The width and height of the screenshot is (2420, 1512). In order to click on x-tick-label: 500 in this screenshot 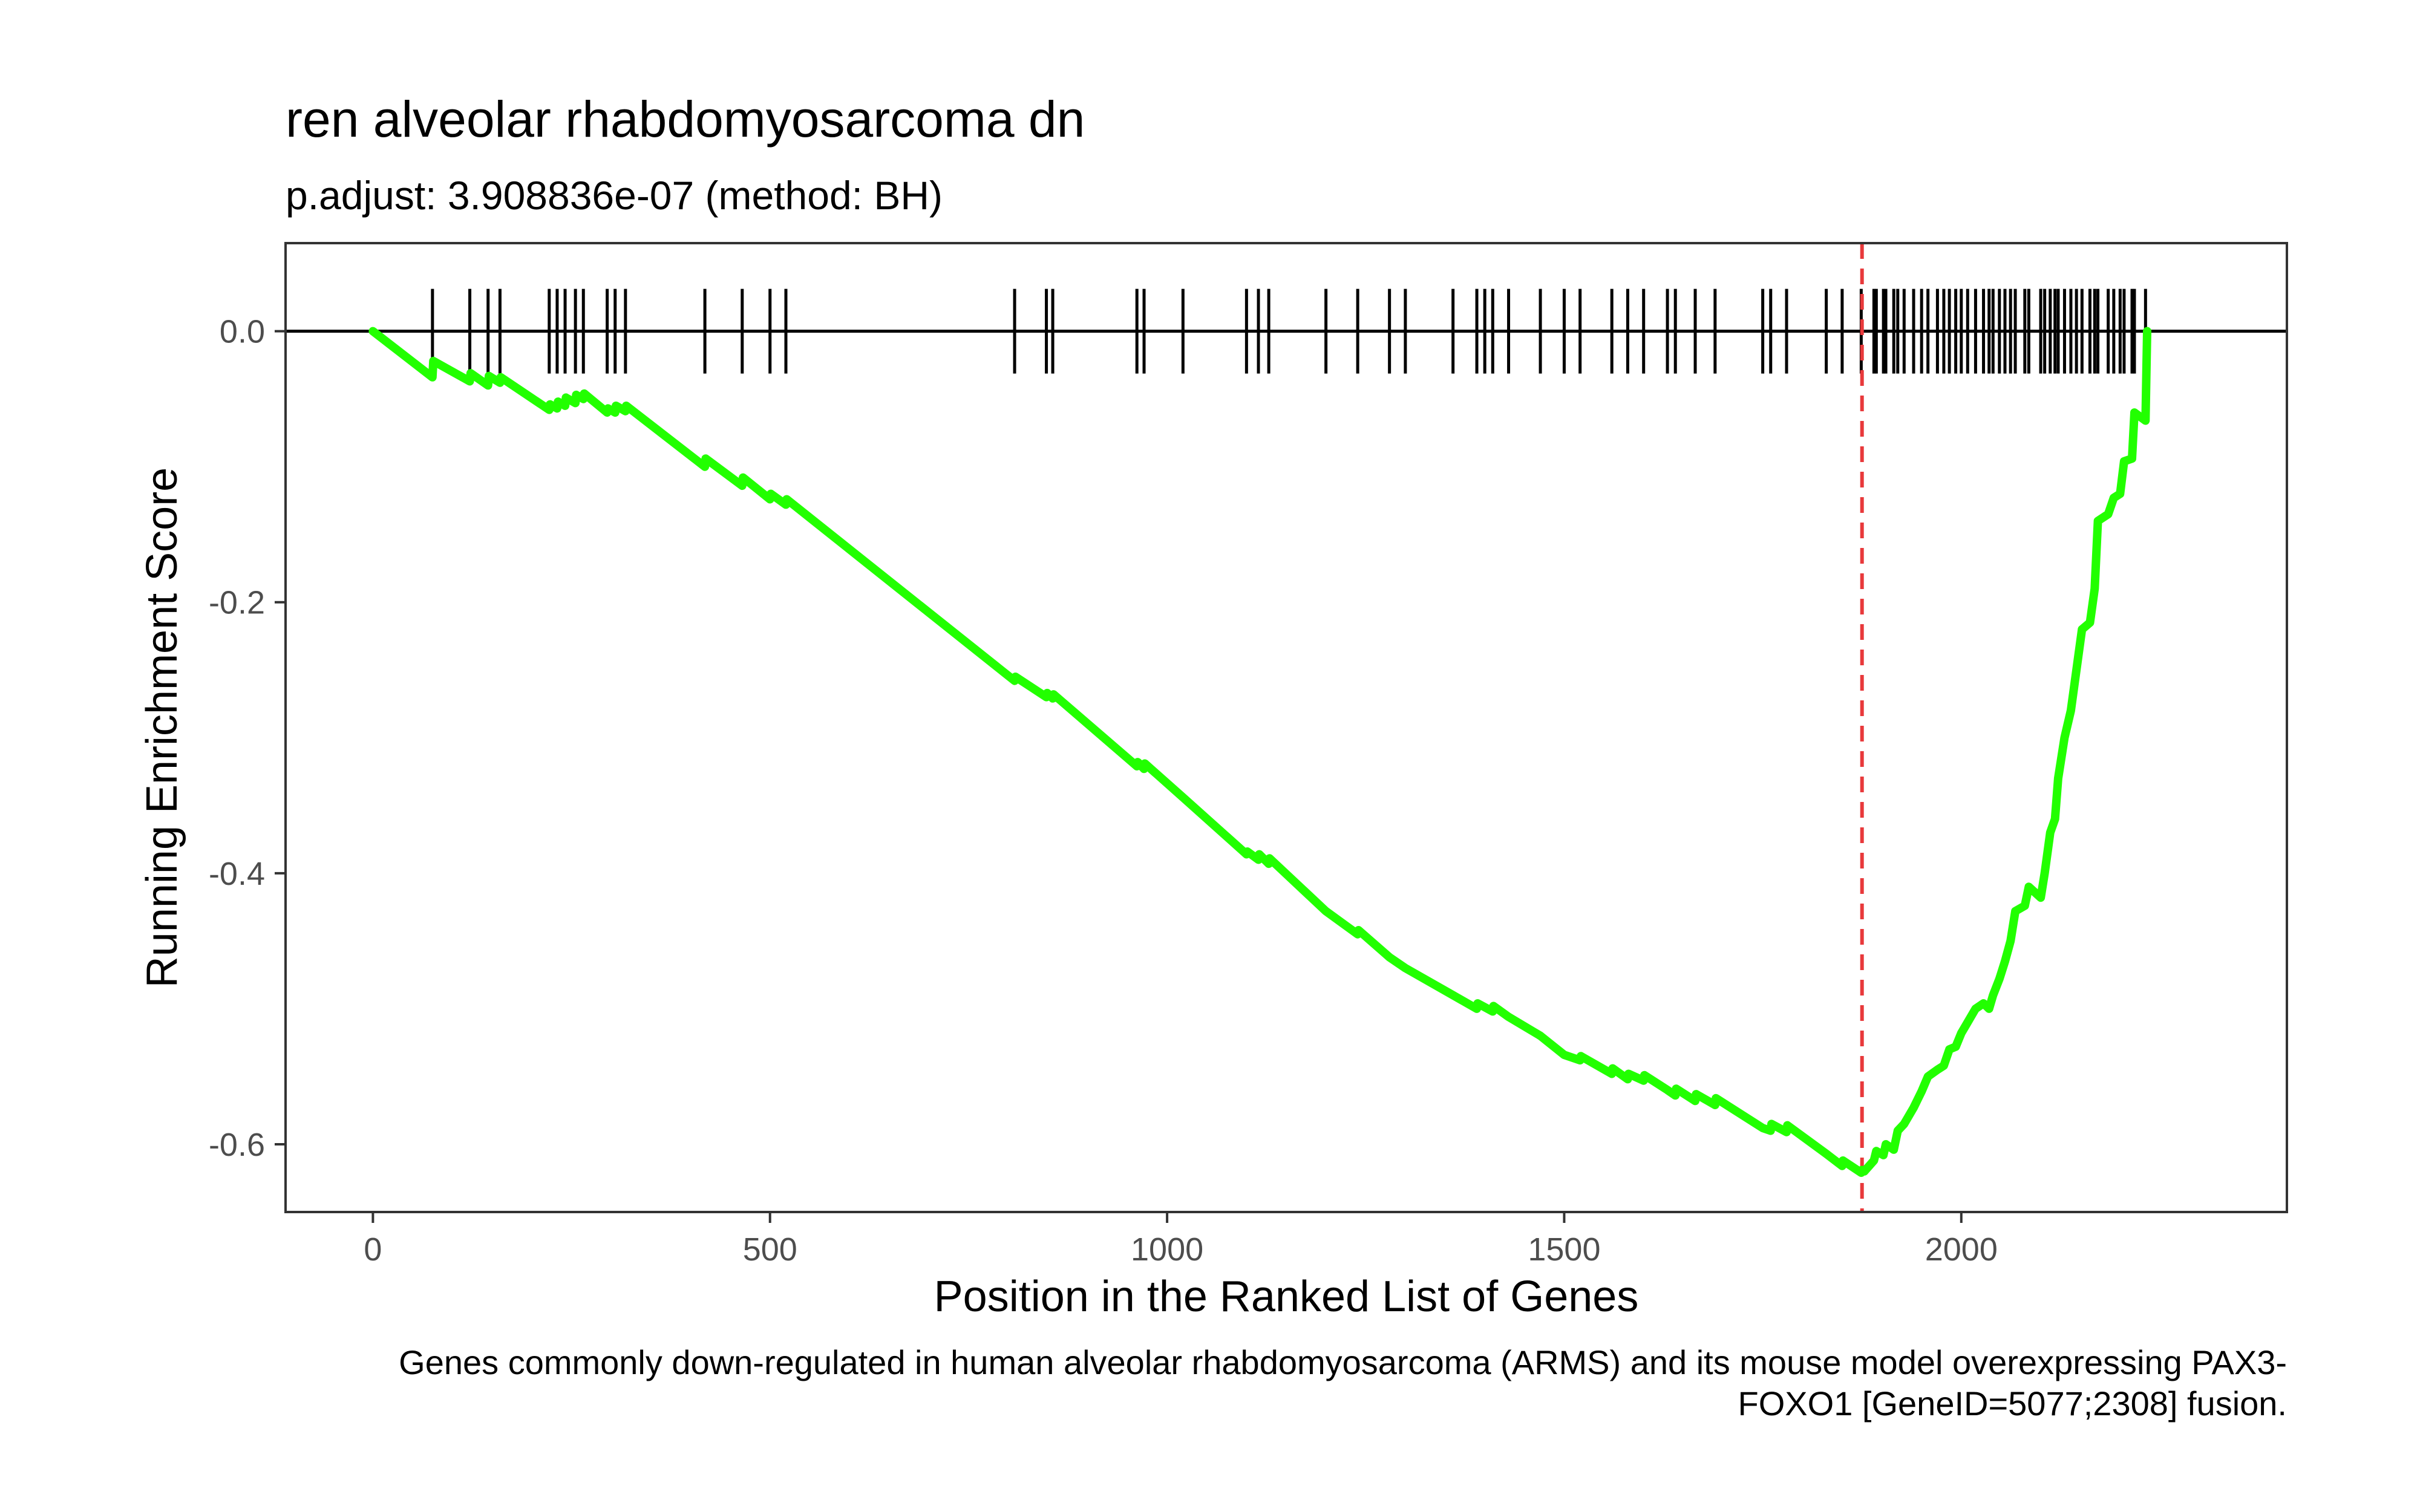, I will do `click(770, 1249)`.